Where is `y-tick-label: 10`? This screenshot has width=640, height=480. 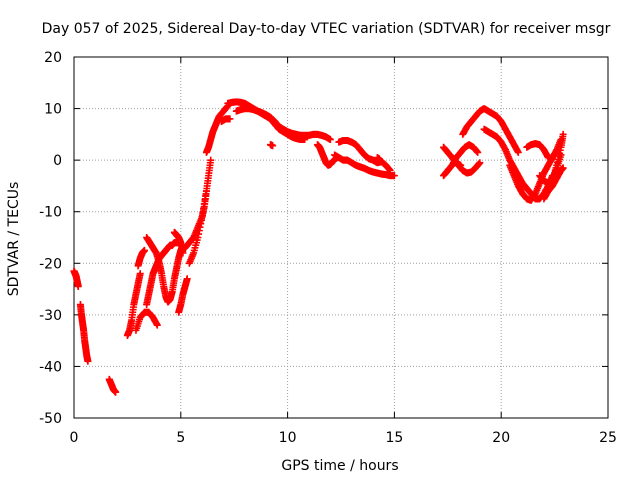 y-tick-label: 10 is located at coordinates (53, 110).